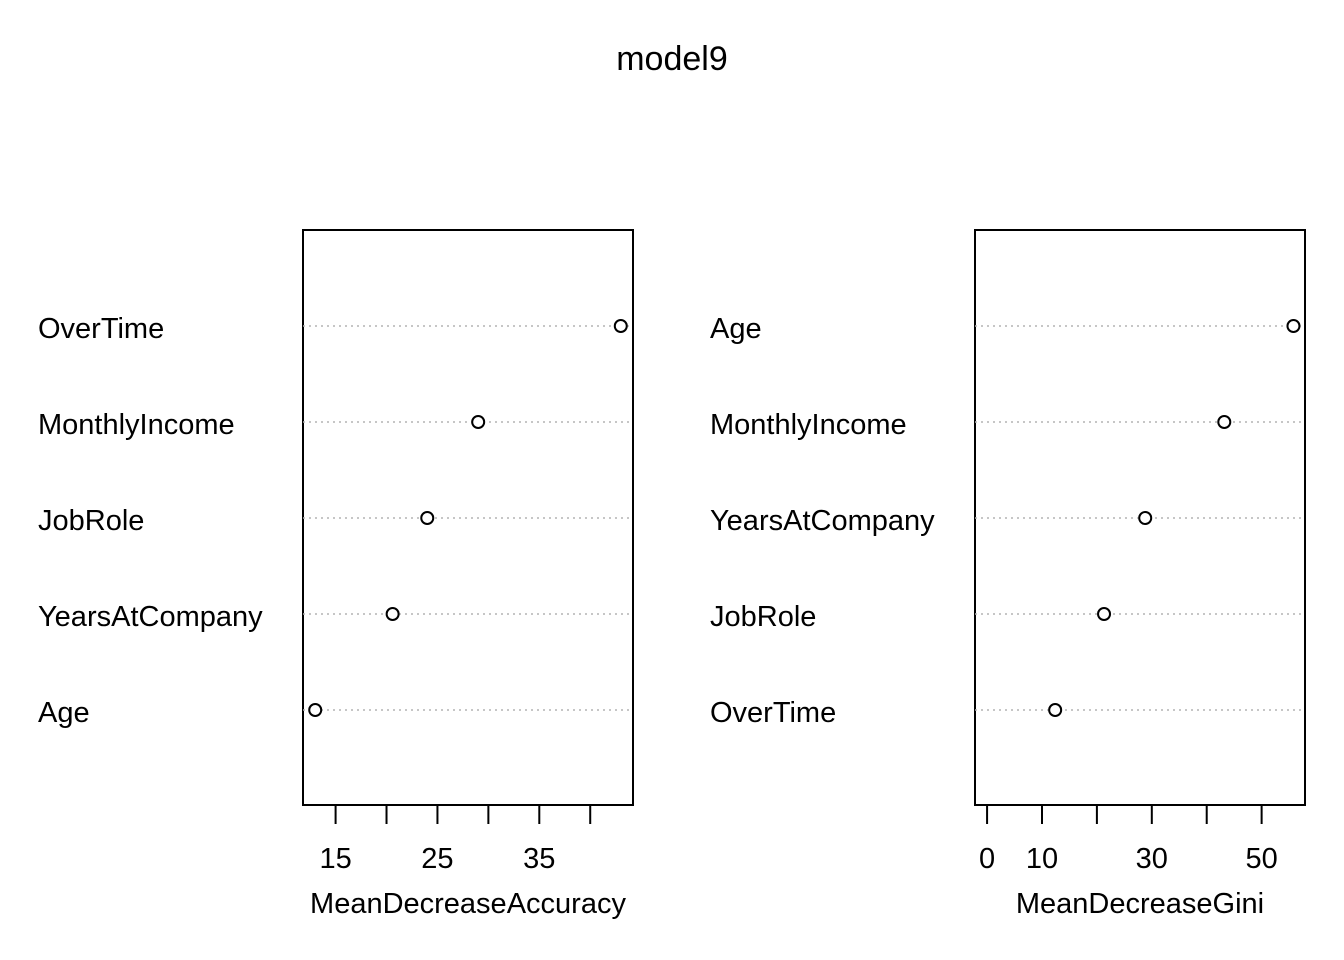 The width and height of the screenshot is (1344, 960). I want to click on gini-x-tick-label: 0, so click(987, 859).